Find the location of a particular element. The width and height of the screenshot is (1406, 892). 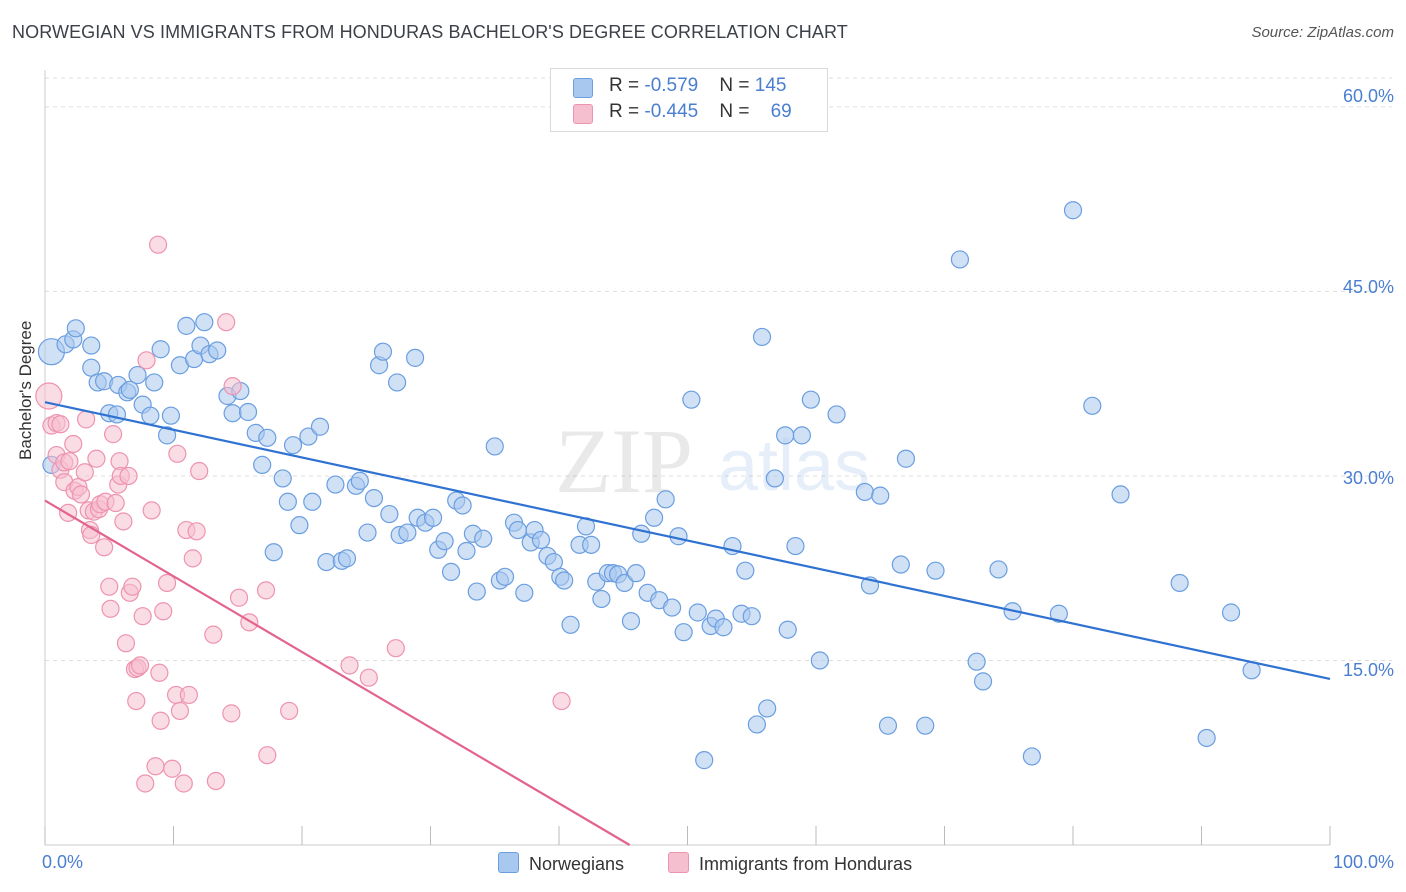

y-tick-label: 45.0% is located at coordinates (1368, 287).